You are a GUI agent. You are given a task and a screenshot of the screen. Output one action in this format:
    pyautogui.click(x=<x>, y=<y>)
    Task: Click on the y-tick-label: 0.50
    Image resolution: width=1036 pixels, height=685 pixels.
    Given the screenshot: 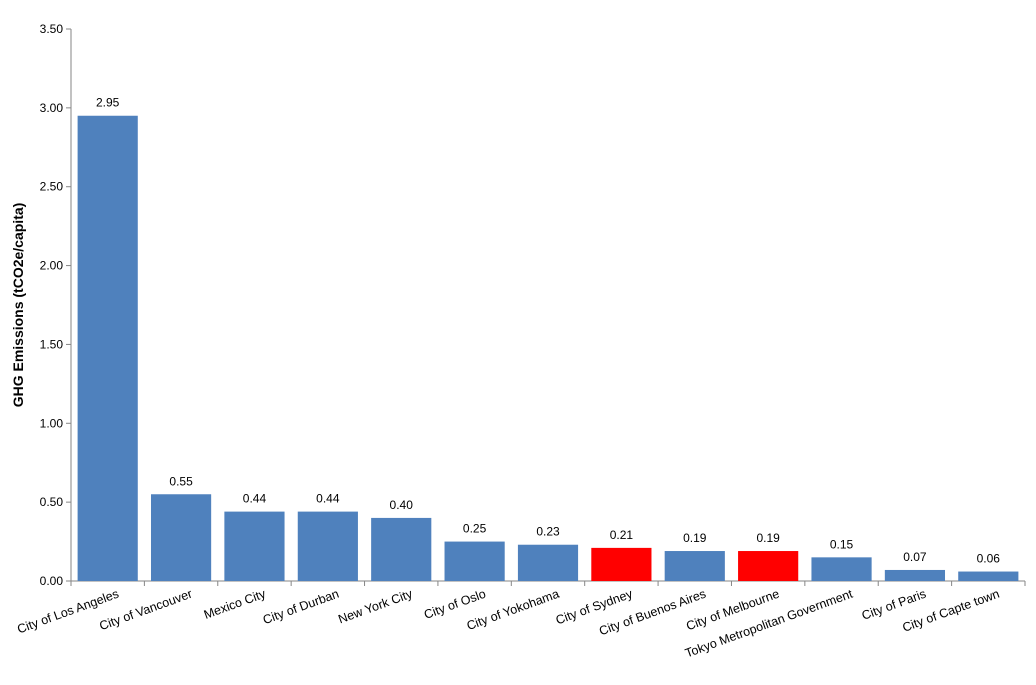 What is the action you would take?
    pyautogui.click(x=52, y=502)
    